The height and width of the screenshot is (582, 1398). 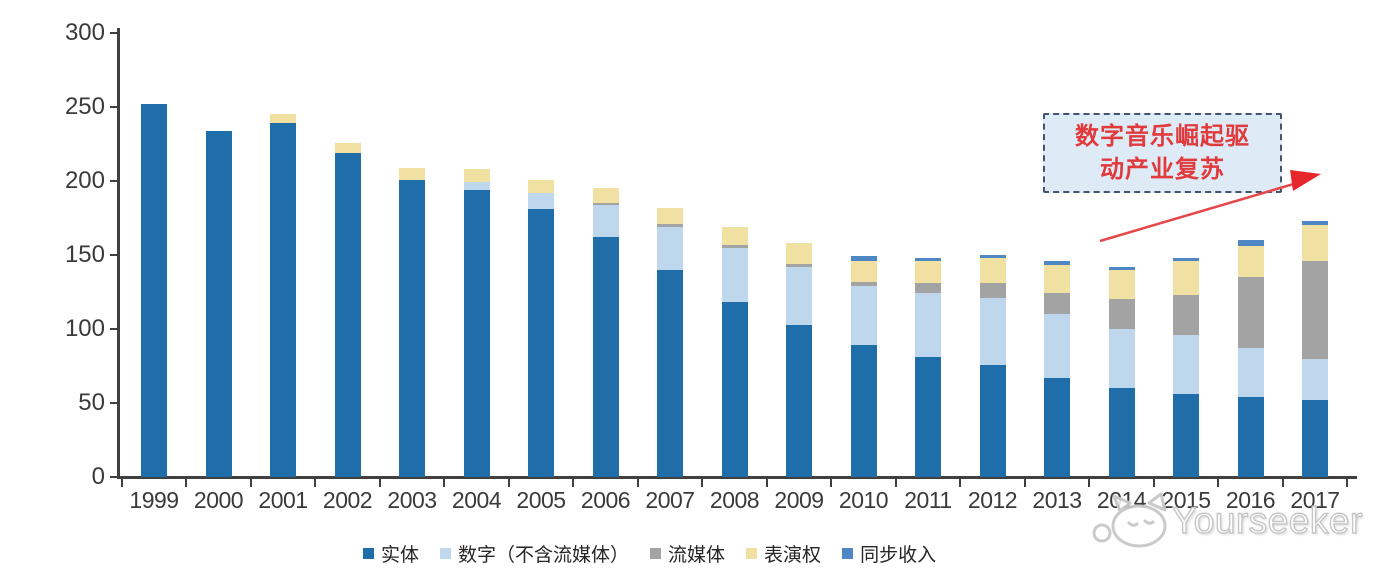 What do you see at coordinates (1162, 169) in the screenshot?
I see `annotation-text-line2: 动产业复苏` at bounding box center [1162, 169].